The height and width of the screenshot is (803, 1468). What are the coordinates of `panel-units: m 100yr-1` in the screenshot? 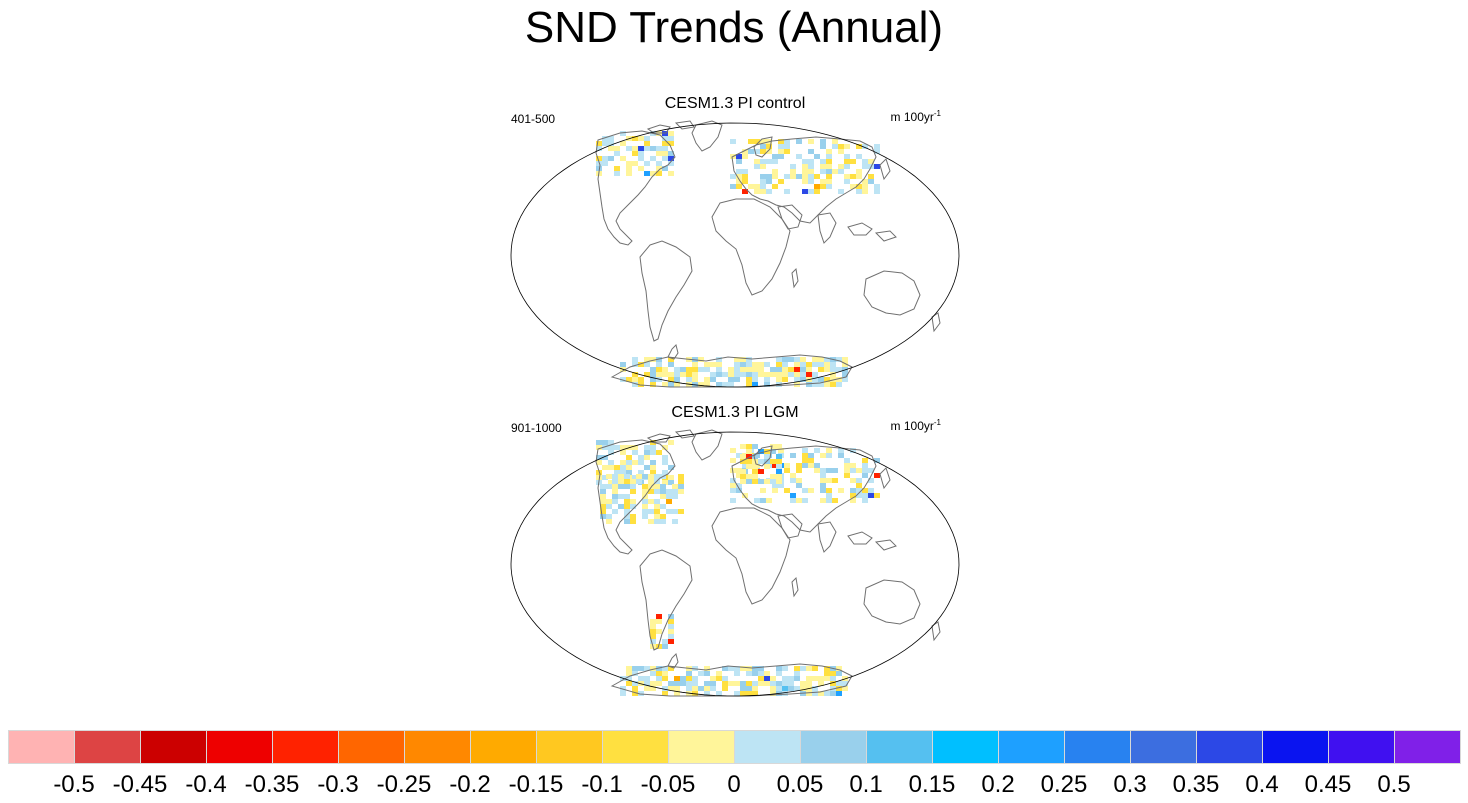 It's located at (915, 425).